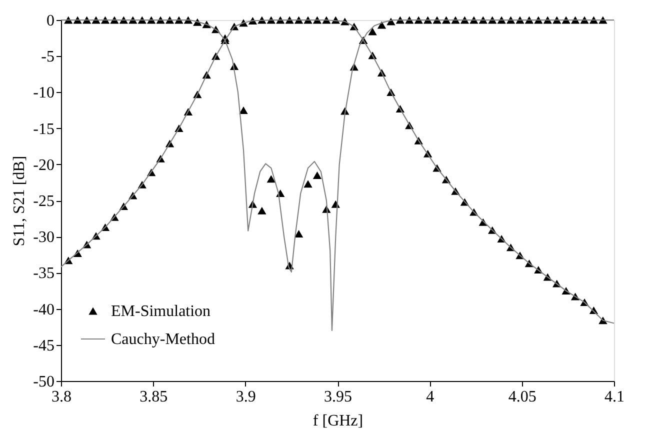  Describe the element at coordinates (43, 237) in the screenshot. I see `y-tick-label: -30` at that location.